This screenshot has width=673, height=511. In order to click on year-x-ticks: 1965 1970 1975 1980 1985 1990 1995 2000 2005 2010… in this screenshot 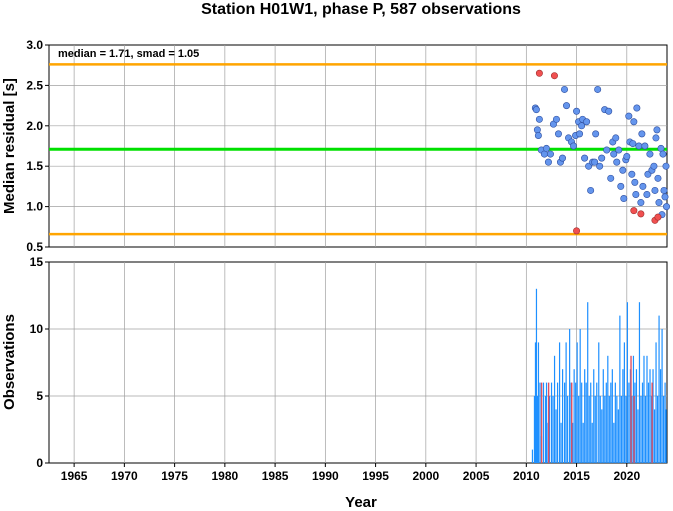, I will do `click(350, 473)`.